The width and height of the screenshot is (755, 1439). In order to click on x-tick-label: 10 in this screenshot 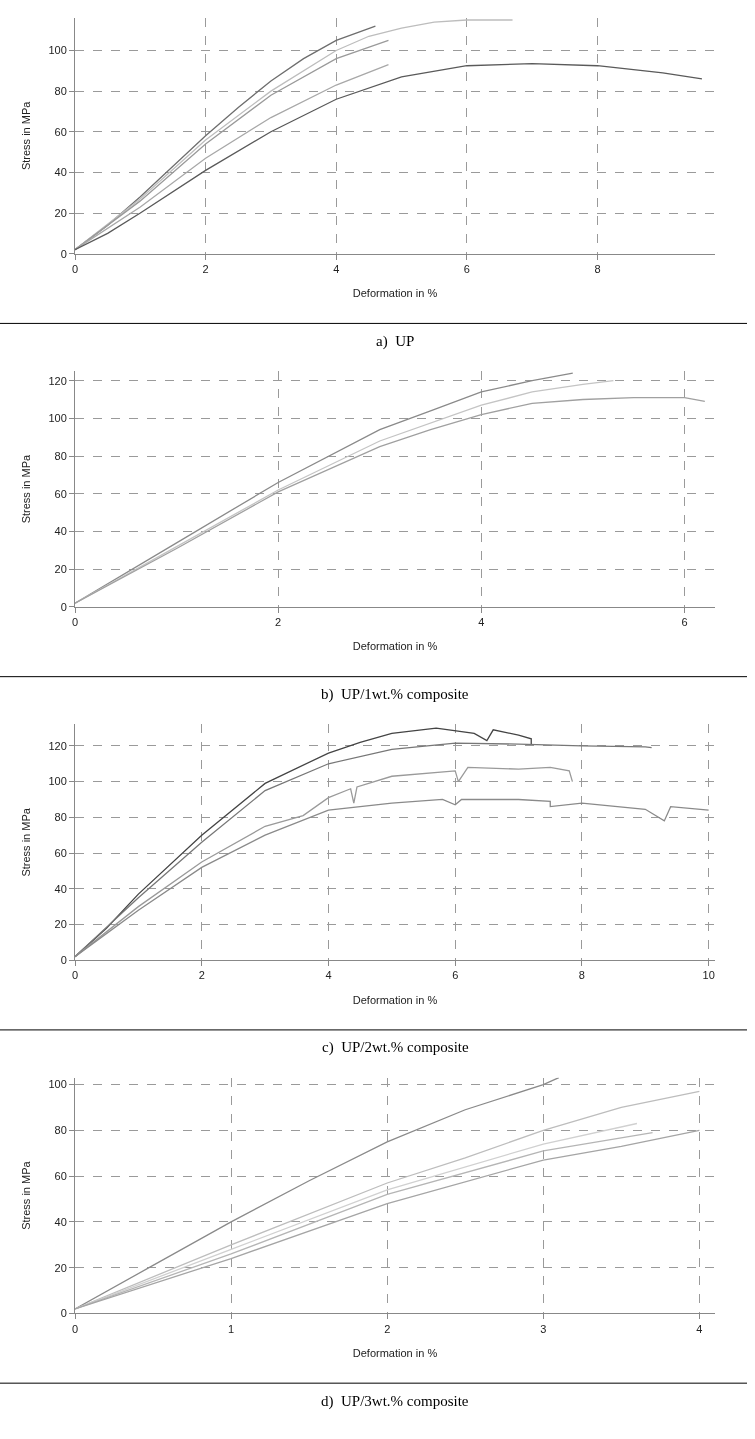, I will do `click(708, 975)`.